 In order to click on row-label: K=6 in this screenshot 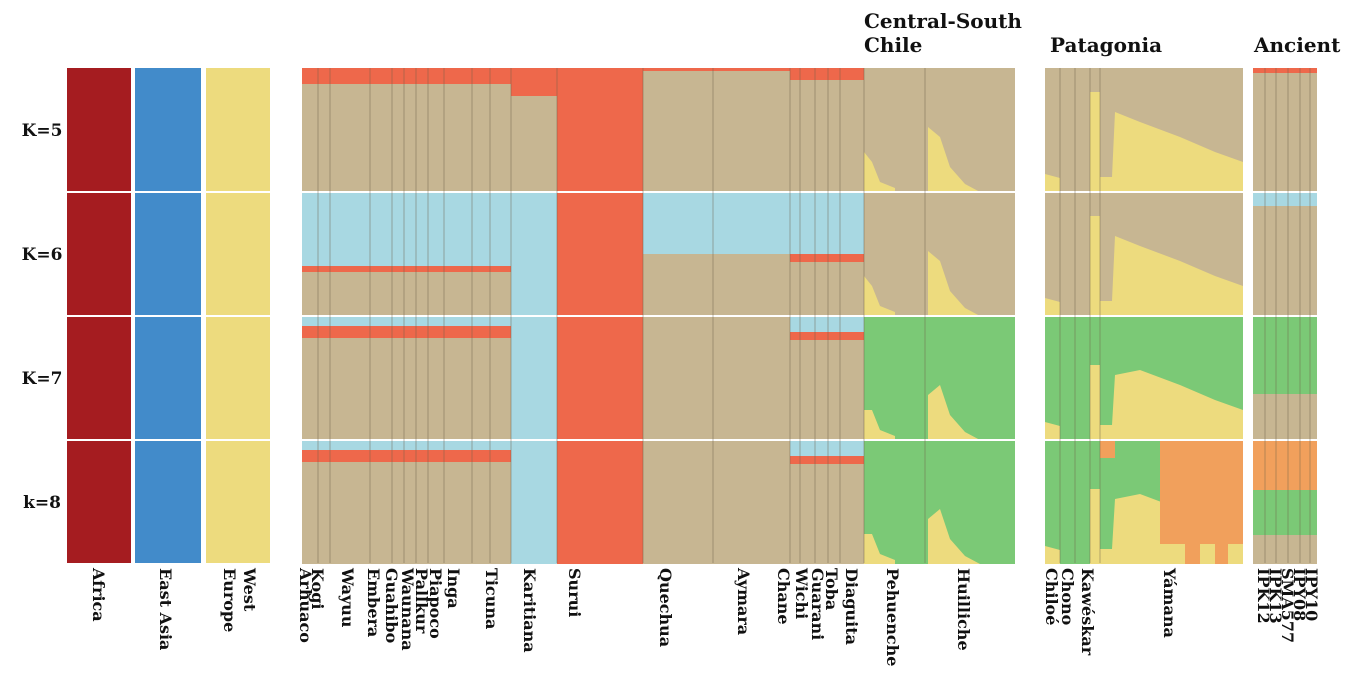, I will do `click(42, 255)`.